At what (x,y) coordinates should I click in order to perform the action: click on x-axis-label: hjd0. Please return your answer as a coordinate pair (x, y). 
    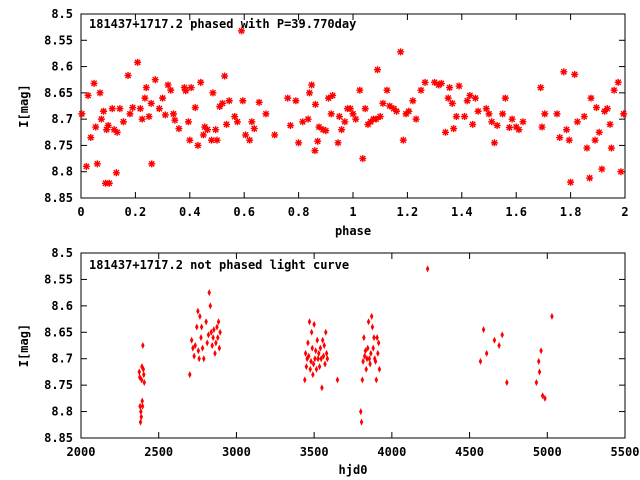
    Looking at the image, I should click on (353, 470).